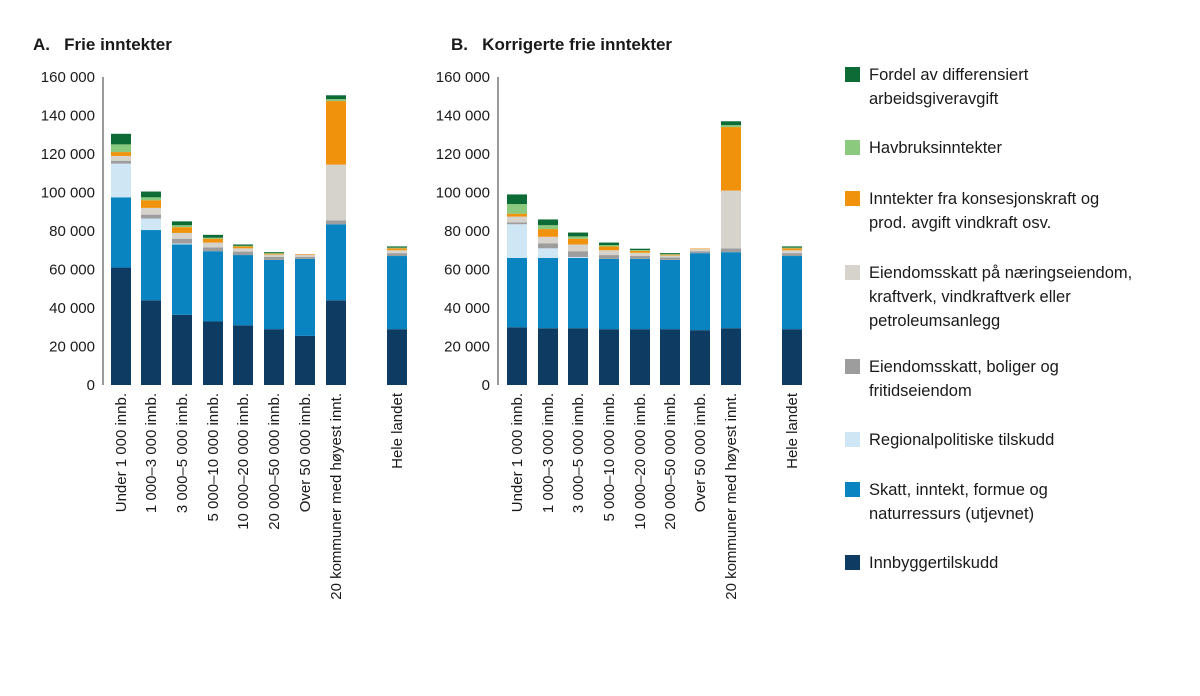 The height and width of the screenshot is (696, 1200). What do you see at coordinates (961, 440) in the screenshot?
I see `legend-label: Regionalpolitiske tilskudd` at bounding box center [961, 440].